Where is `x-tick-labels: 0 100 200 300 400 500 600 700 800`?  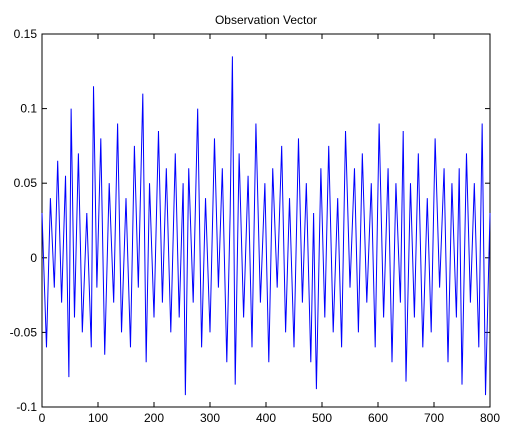
x-tick-labels: 0 100 200 300 400 500 600 700 800 is located at coordinates (270, 418).